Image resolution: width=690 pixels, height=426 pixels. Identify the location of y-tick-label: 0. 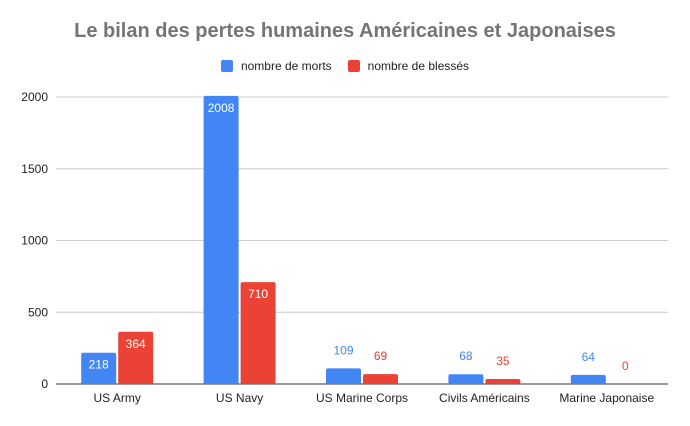
(44, 384).